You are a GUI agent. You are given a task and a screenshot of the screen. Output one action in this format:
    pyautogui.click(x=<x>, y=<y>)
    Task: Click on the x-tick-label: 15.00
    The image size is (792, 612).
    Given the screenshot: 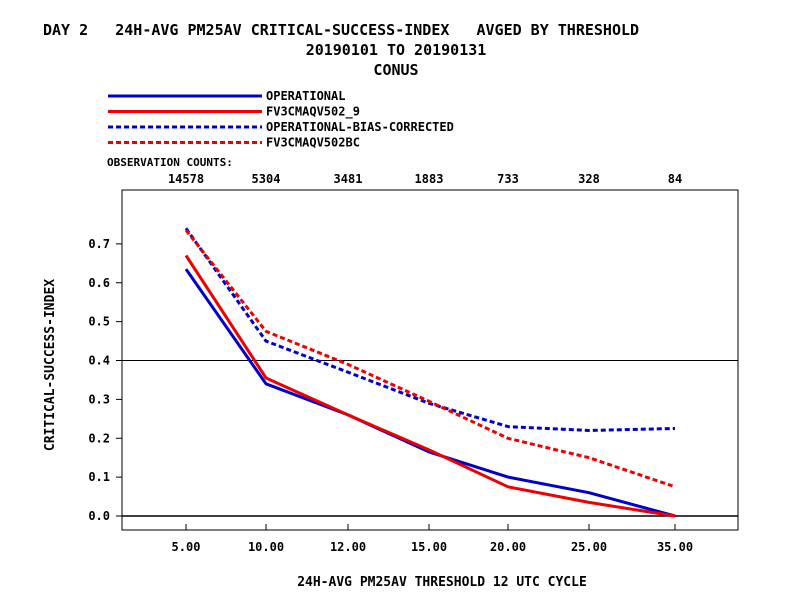 What is the action you would take?
    pyautogui.click(x=429, y=547)
    